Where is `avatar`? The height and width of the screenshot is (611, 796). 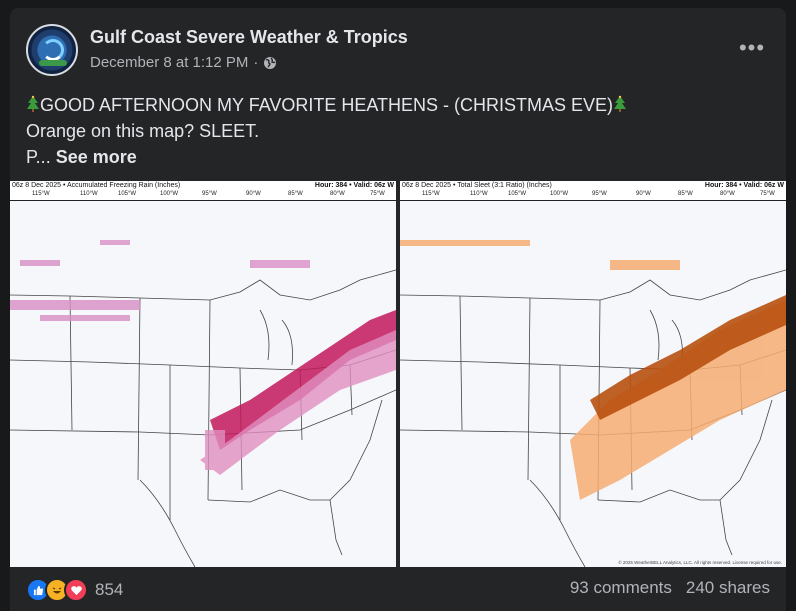 avatar is located at coordinates (52, 50).